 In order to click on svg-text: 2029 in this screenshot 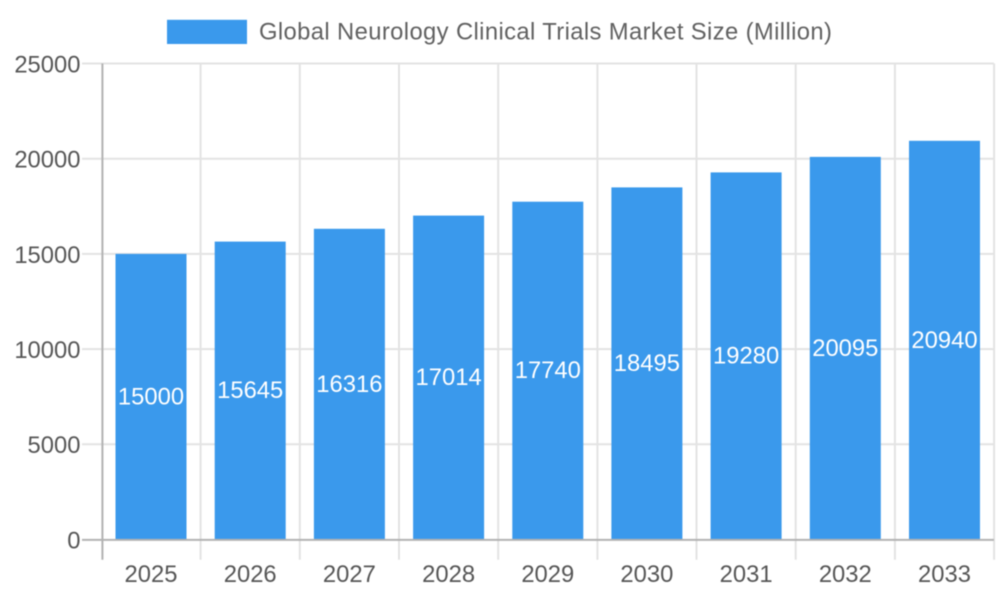, I will do `click(547, 574)`.